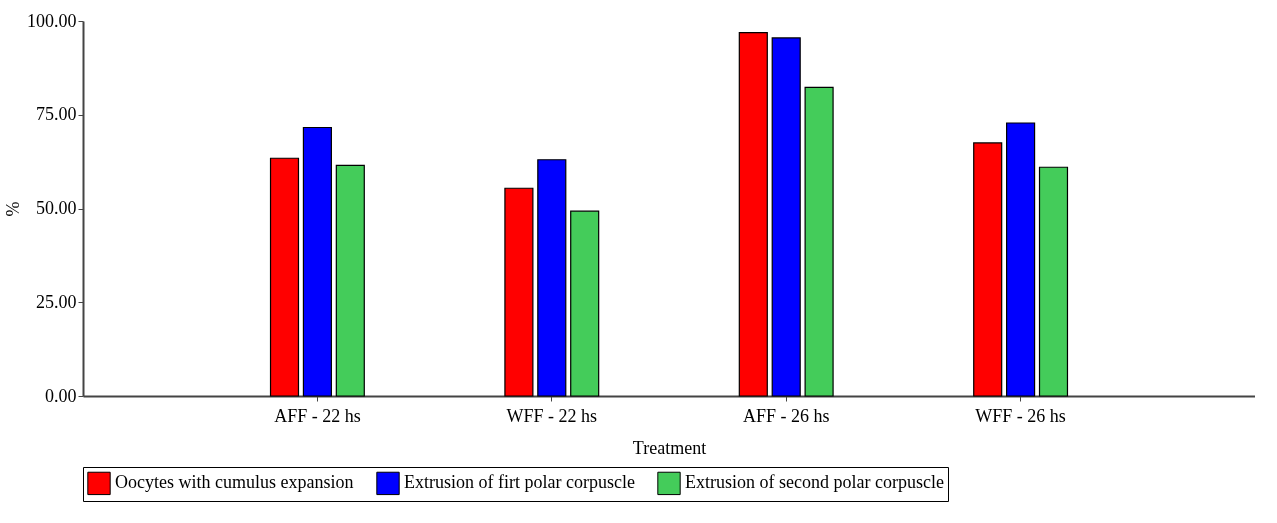  What do you see at coordinates (1020, 415) in the screenshot?
I see `x-tick-label: WFF - 26 hs` at bounding box center [1020, 415].